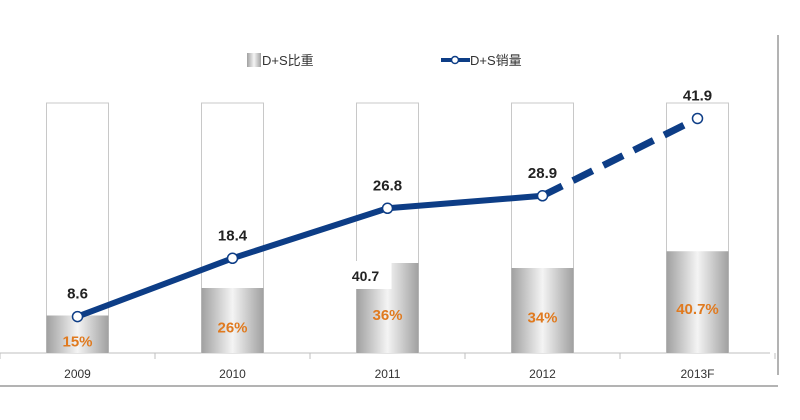 This screenshot has width=800, height=420. What do you see at coordinates (542, 374) in the screenshot?
I see `x-tick-label-2012: 2012` at bounding box center [542, 374].